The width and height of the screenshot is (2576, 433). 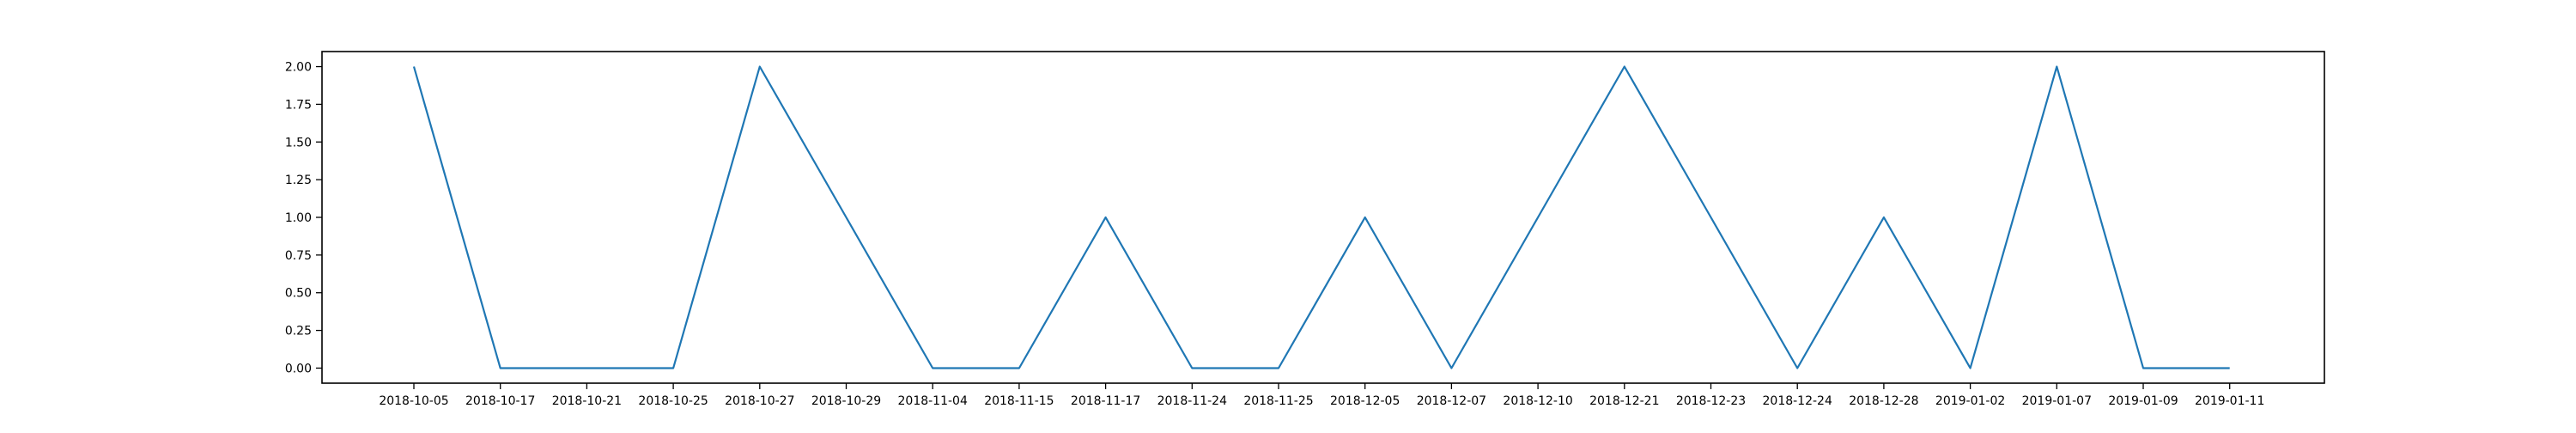 What do you see at coordinates (500, 401) in the screenshot?
I see `x-tick-label: 2018-10-17` at bounding box center [500, 401].